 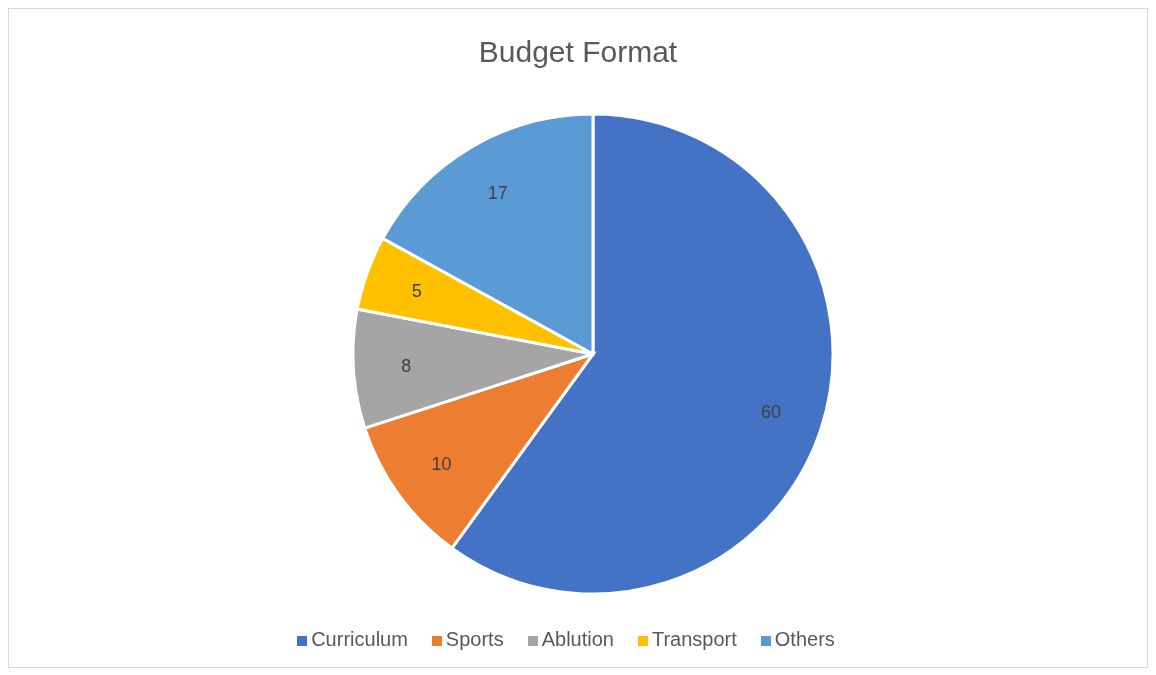 I want to click on data-label: 17, so click(x=497, y=192).